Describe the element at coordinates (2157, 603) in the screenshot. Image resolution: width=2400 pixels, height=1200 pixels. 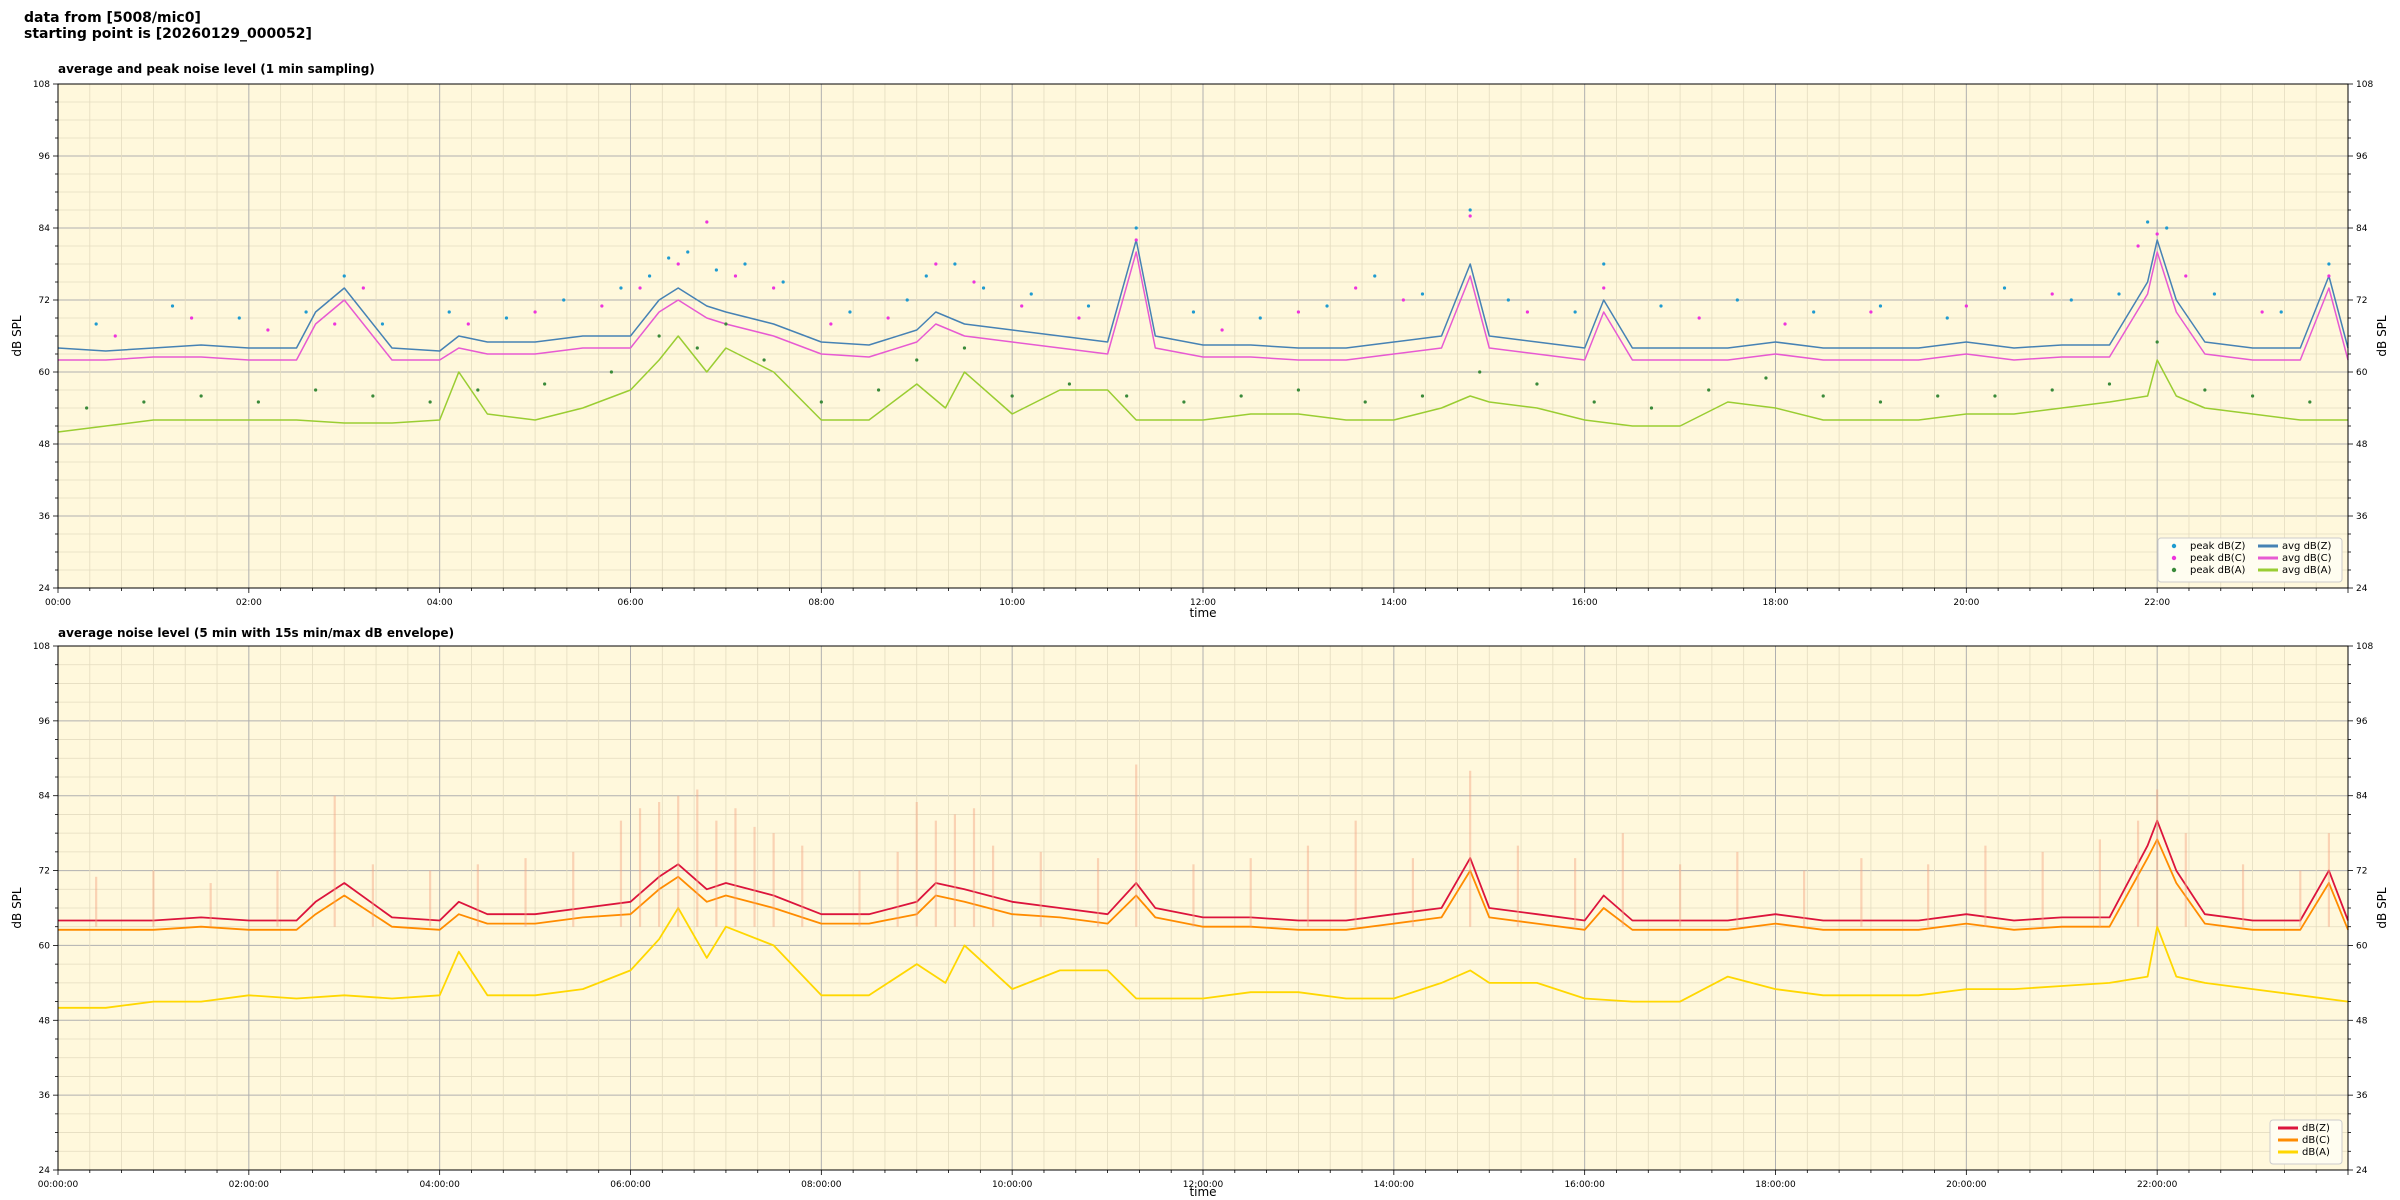
I see `x-tick-label: 22:00` at that location.